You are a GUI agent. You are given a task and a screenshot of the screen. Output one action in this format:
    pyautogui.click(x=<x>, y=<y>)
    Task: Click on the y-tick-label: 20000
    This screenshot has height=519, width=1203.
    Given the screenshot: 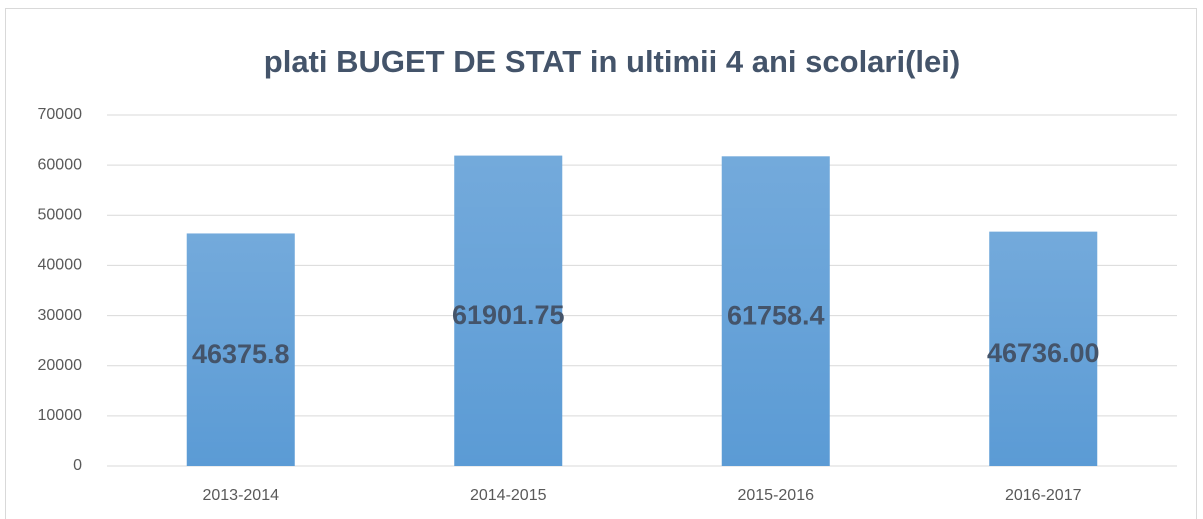 What is the action you would take?
    pyautogui.click(x=60, y=365)
    